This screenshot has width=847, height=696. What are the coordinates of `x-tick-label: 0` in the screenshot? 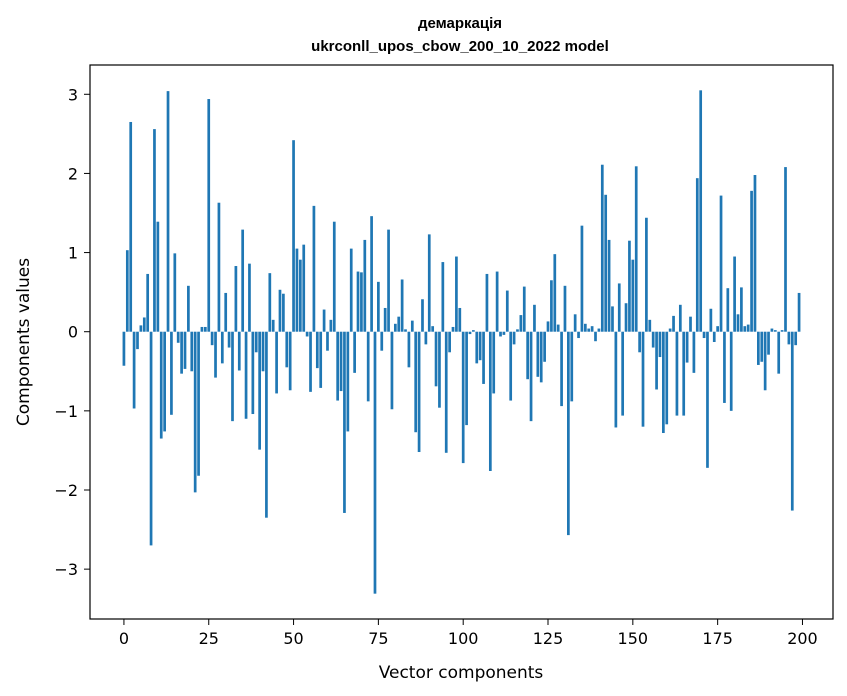 It's located at (124, 638).